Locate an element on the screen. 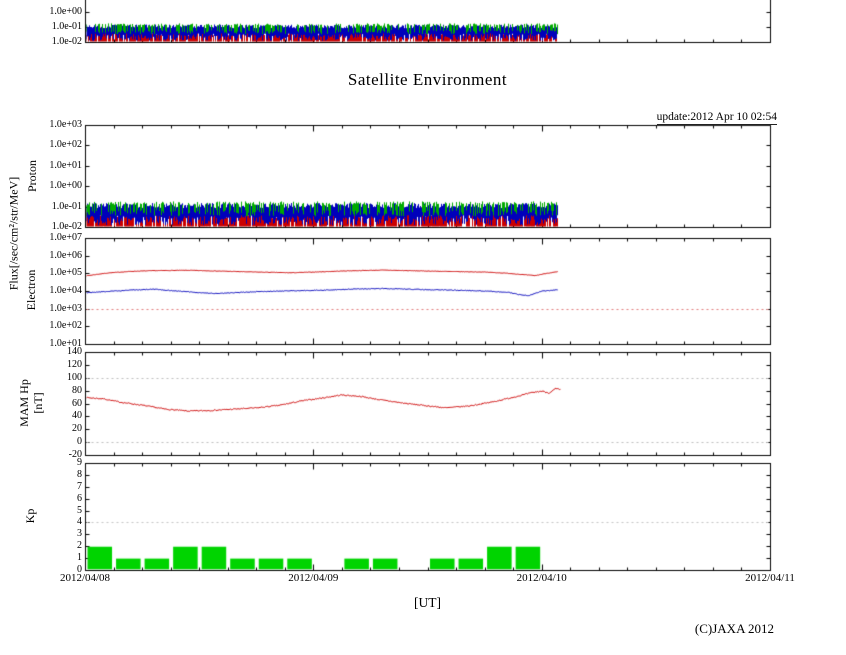 Image resolution: width=846 pixels, height=655 pixels. update-timestamp: update:2012 Apr 10 02:54 is located at coordinates (716, 118).